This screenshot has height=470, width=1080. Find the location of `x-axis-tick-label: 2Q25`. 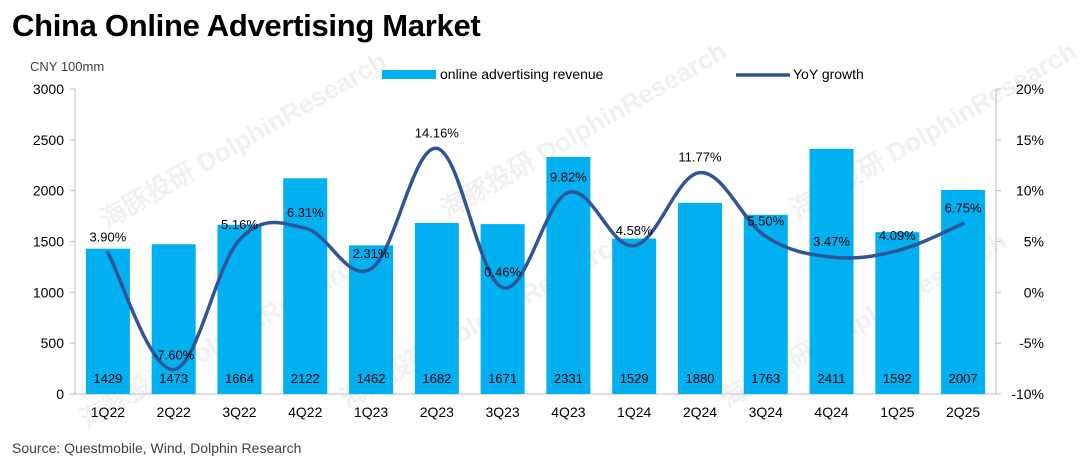

x-axis-tick-label: 2Q25 is located at coordinates (963, 412).